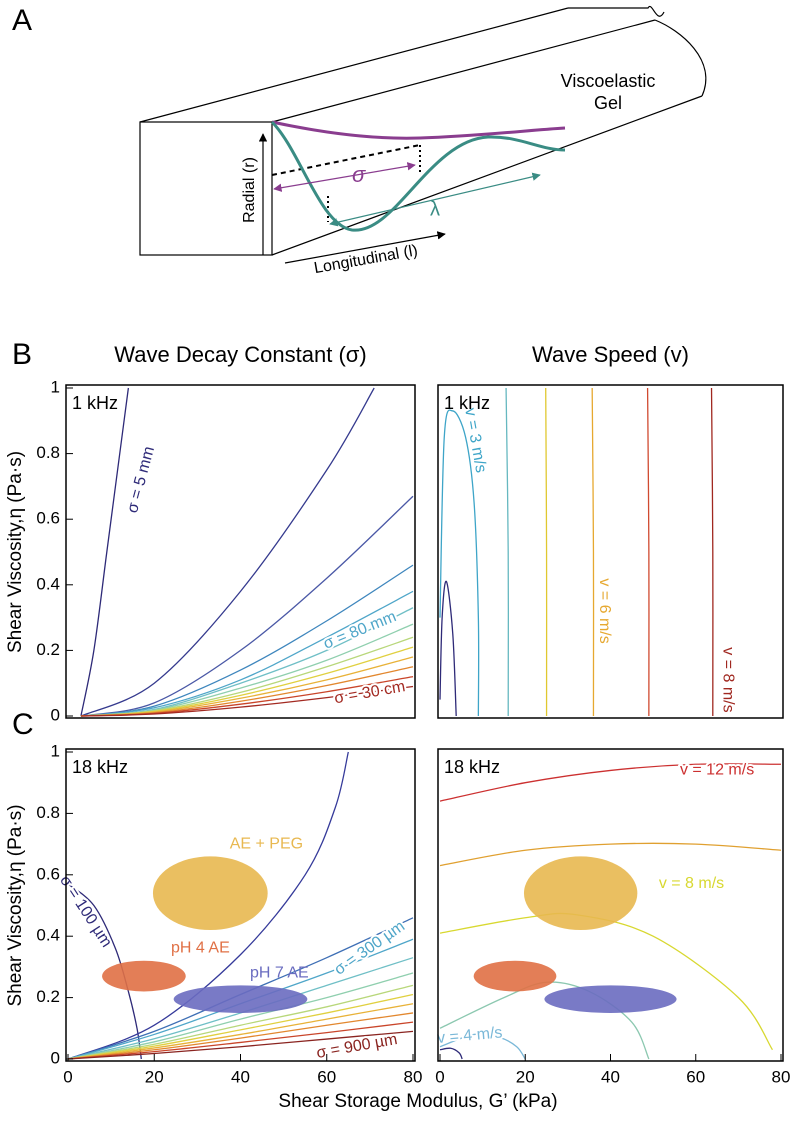 Image resolution: width=796 pixels, height=1123 pixels. I want to click on y-axis-label: Shear Viscosity,η (Pa·s), so click(15, 905).